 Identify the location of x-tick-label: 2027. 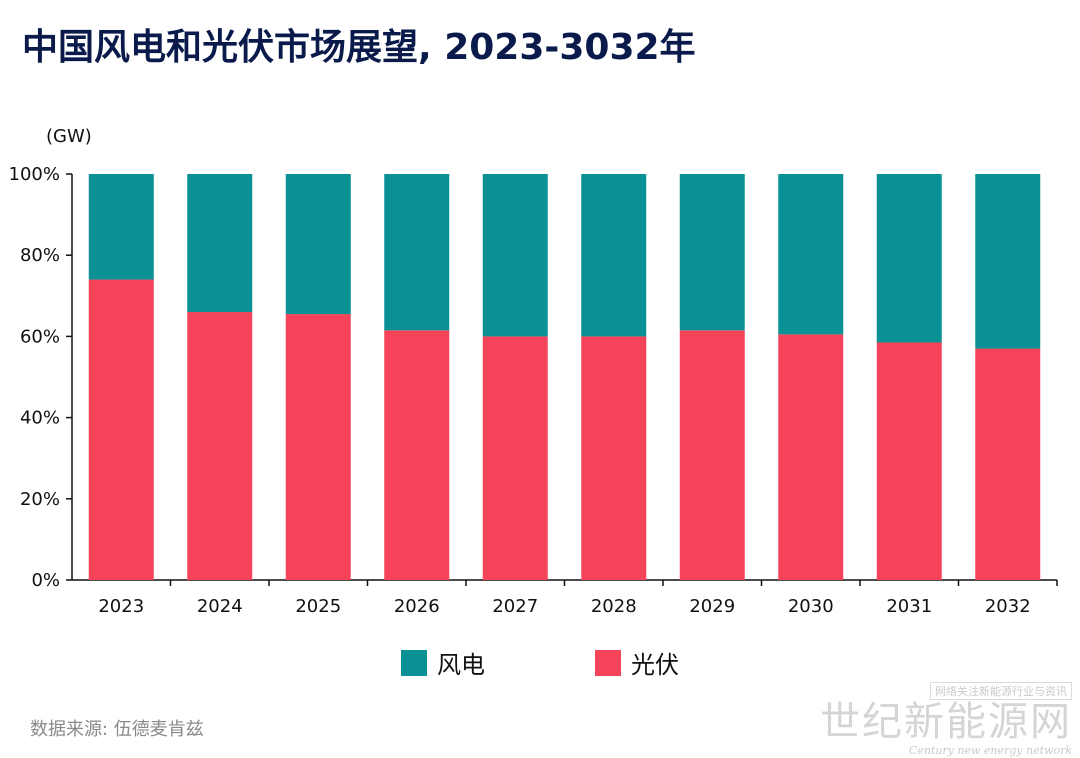
(515, 606).